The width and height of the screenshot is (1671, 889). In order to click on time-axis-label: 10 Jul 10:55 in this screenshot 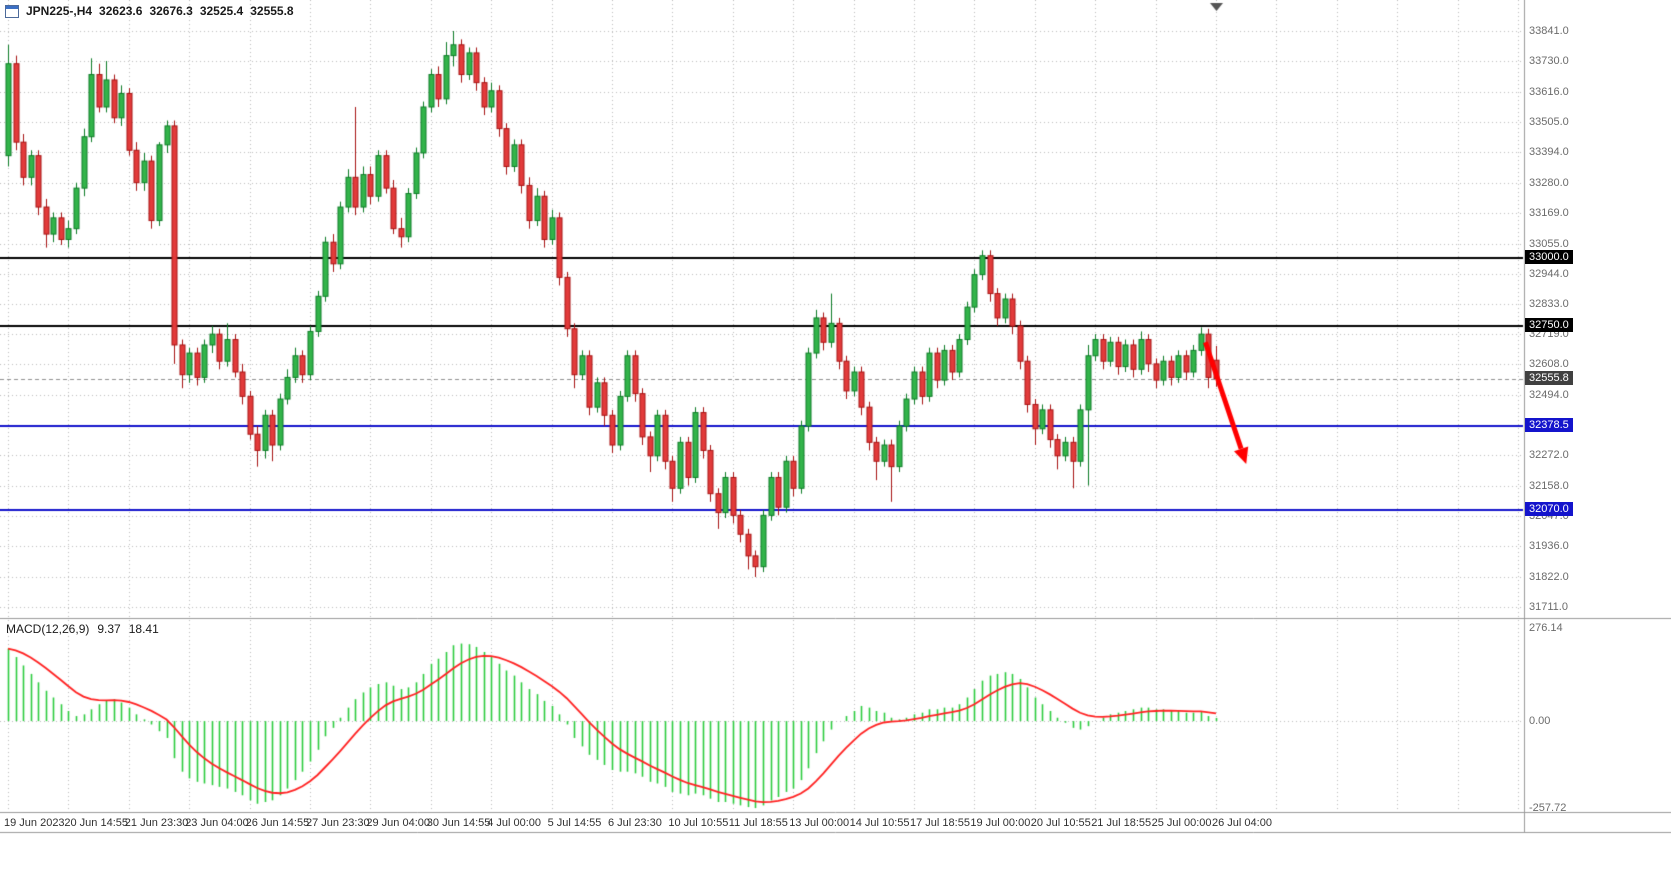, I will do `click(698, 823)`.